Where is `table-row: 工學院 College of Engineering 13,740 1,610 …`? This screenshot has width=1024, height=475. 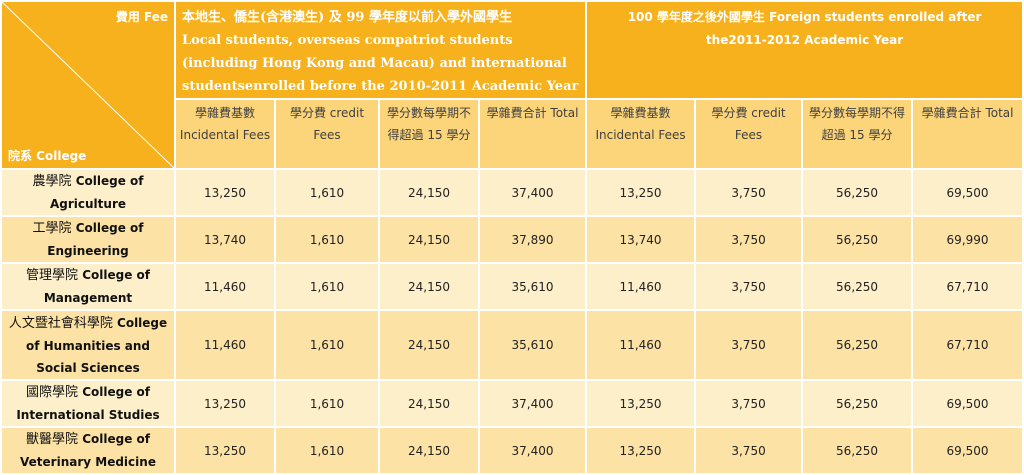 table-row: 工學院 College of Engineering 13,740 1,610 … is located at coordinates (512, 239).